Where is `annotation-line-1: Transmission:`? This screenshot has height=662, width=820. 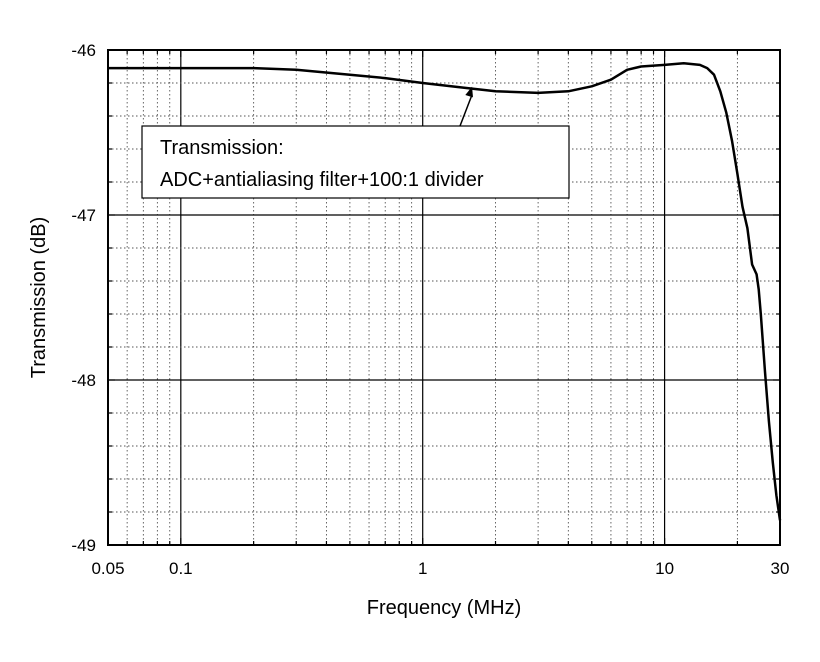 annotation-line-1: Transmission: is located at coordinates (222, 148).